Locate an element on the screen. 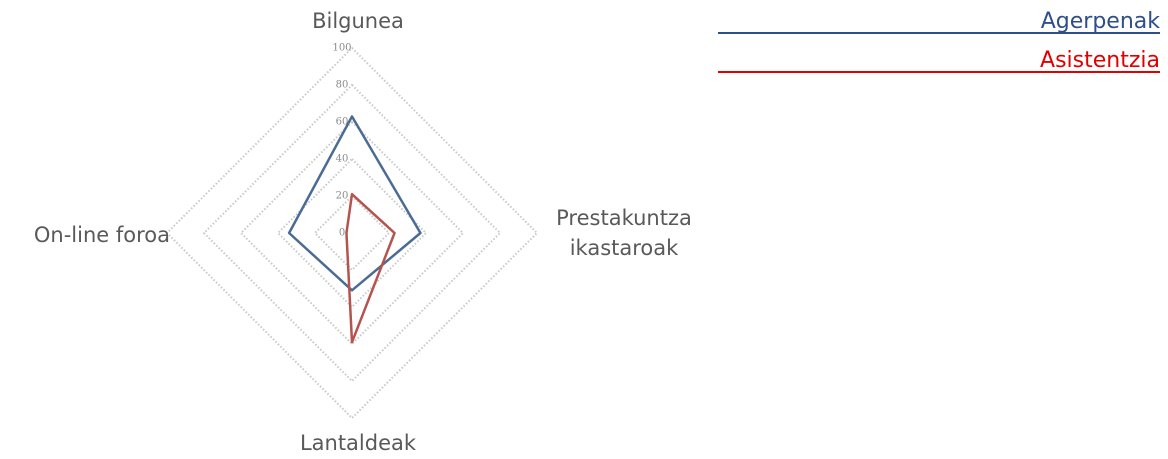 The image size is (1168, 459). category-label: Bilgunea is located at coordinates (358, 21).